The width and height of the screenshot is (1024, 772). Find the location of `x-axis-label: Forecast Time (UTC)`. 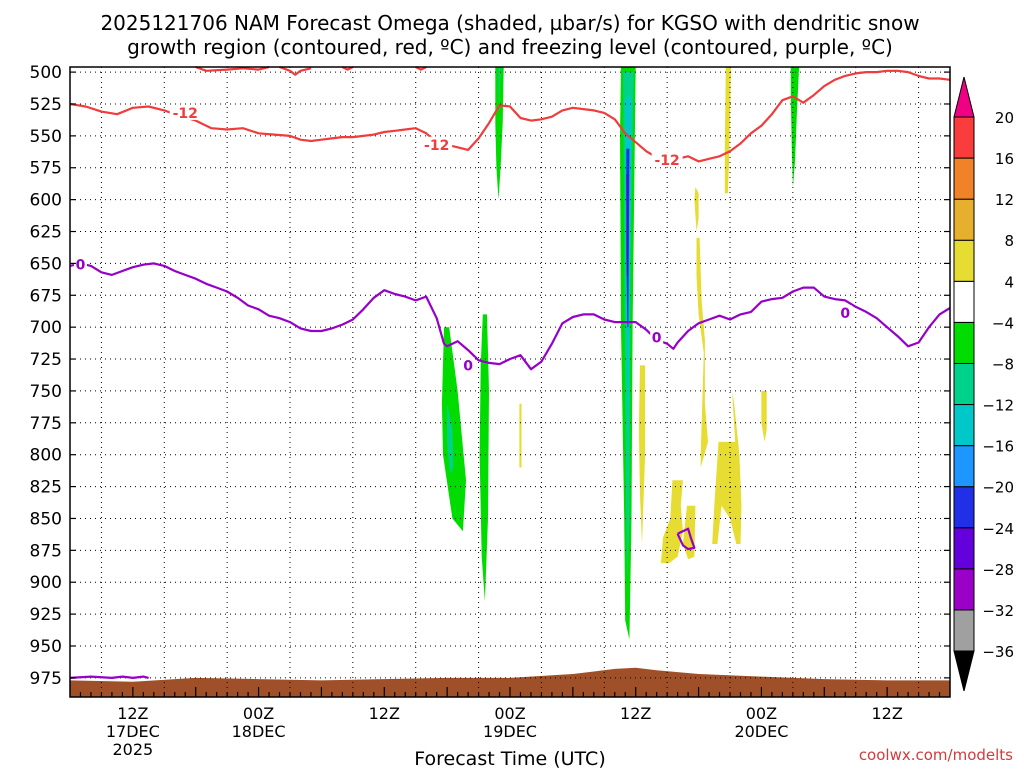

x-axis-label: Forecast Time (UTC) is located at coordinates (509, 758).